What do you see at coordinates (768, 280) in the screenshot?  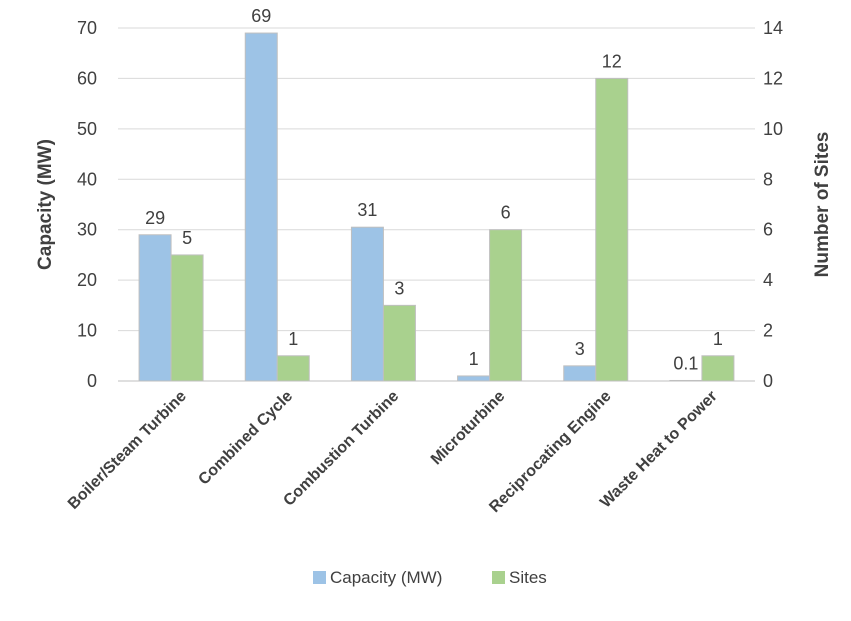 I see `y2-tick-label: 4` at bounding box center [768, 280].